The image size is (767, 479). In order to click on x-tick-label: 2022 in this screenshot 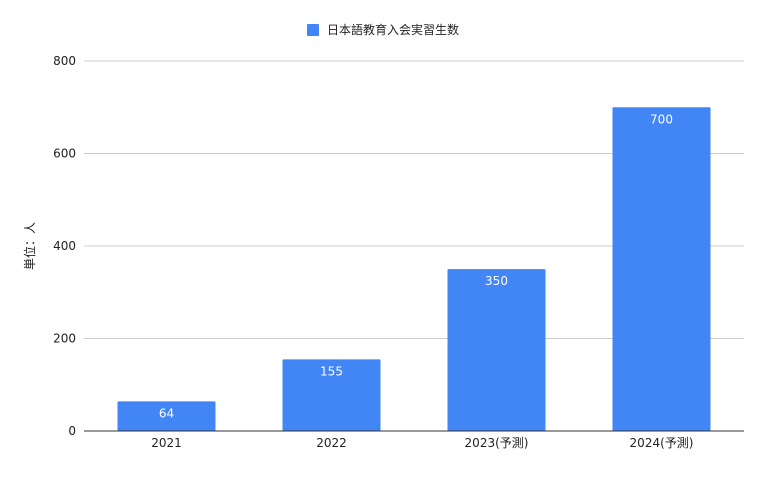, I will do `click(331, 443)`.